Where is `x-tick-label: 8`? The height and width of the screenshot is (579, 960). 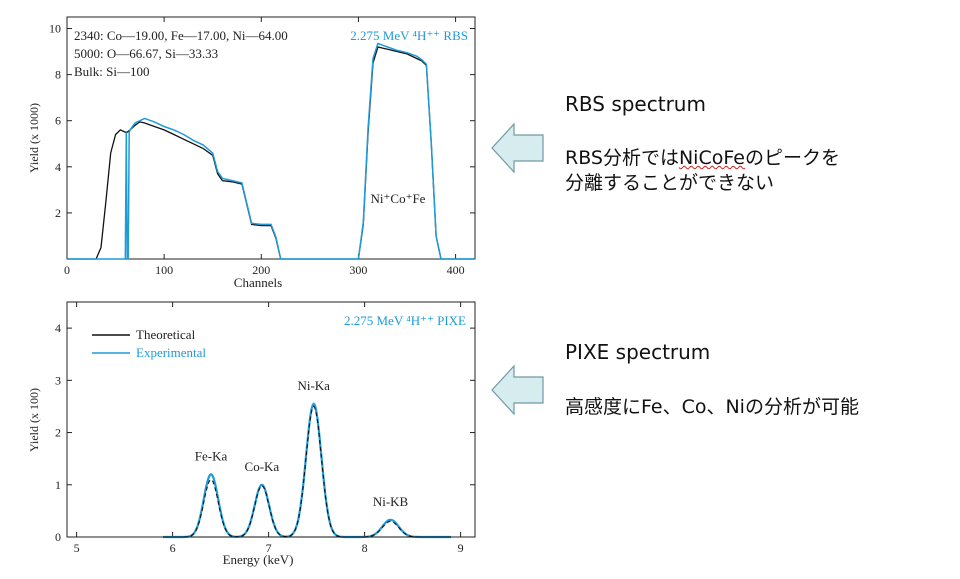 x-tick-label: 8 is located at coordinates (365, 548).